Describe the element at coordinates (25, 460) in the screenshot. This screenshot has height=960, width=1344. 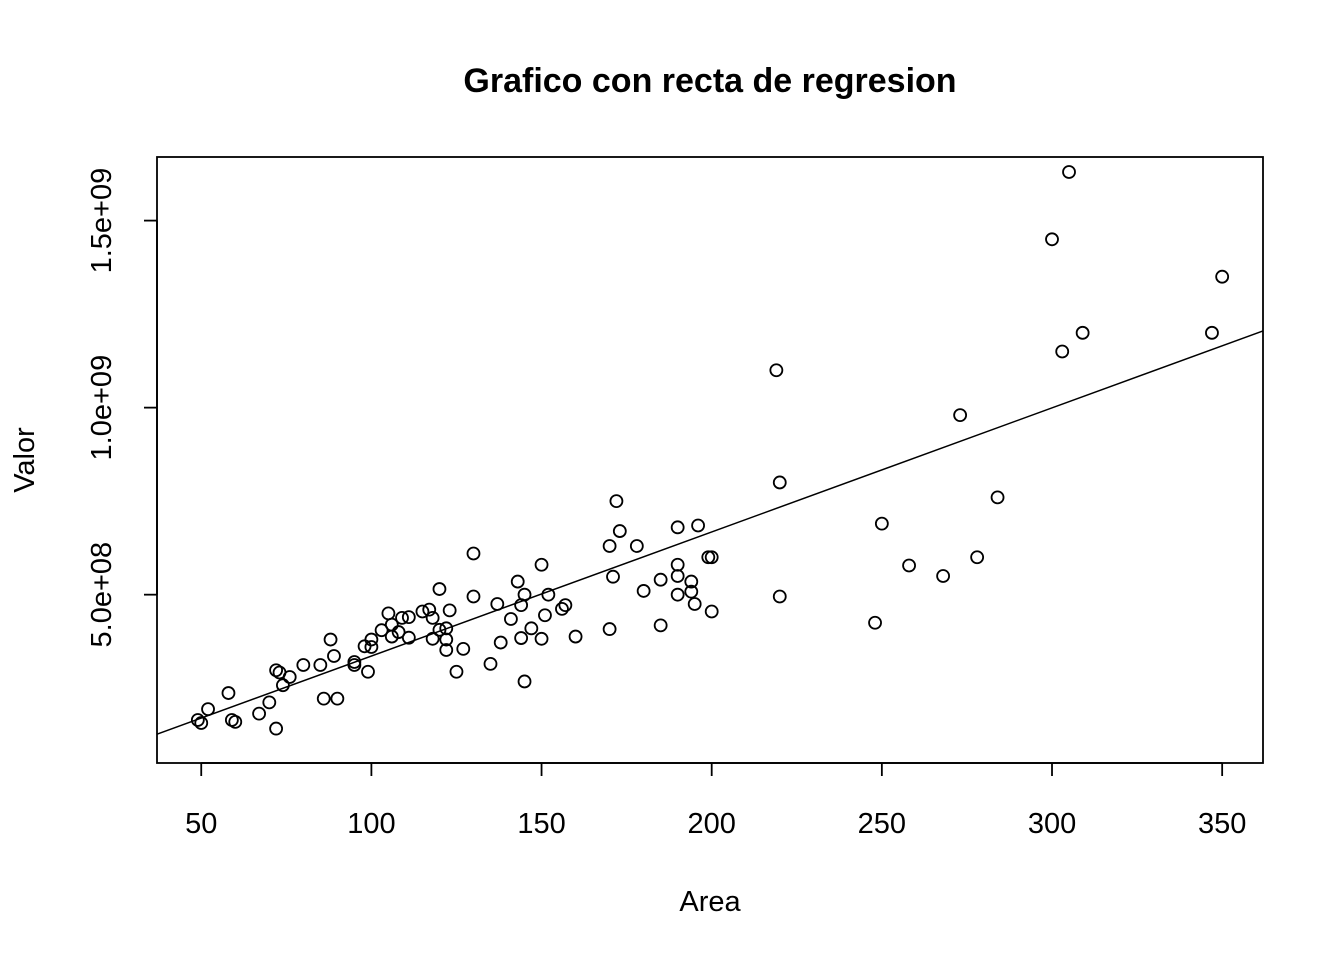
I see `y-axis-label: Valor` at that location.